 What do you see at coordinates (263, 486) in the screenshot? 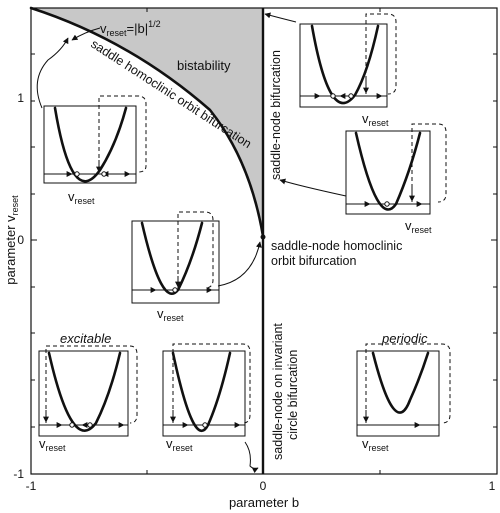
I see `x-tick-label: 0` at bounding box center [263, 486].